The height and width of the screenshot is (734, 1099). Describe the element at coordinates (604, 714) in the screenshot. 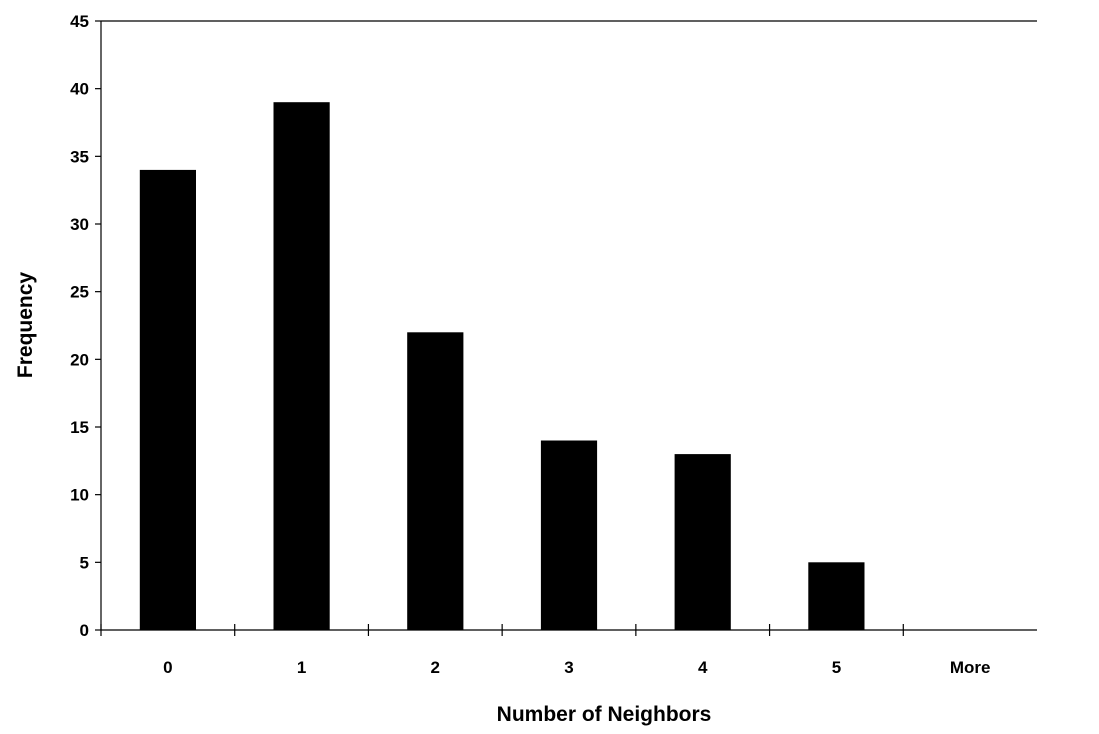

I see `x-axis-title: Number of Neighbors` at that location.